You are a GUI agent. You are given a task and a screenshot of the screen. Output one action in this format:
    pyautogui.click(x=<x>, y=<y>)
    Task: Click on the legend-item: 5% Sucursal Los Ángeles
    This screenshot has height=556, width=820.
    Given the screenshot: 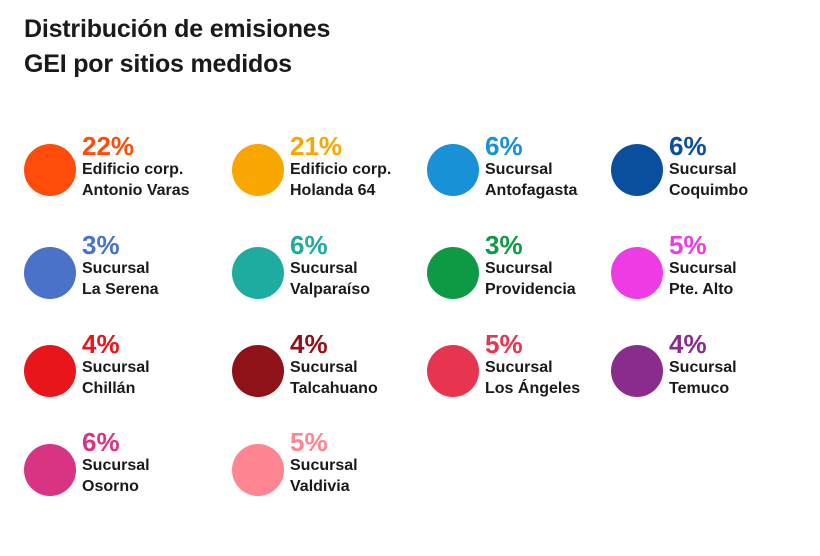 What is the action you would take?
    pyautogui.click(x=527, y=370)
    